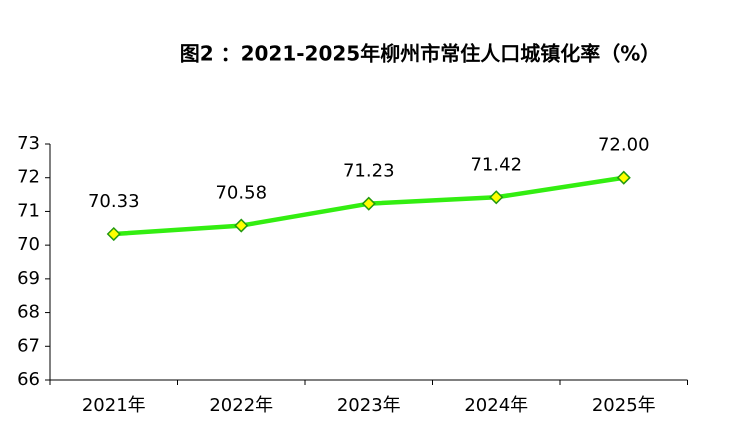 Image resolution: width=747 pixels, height=448 pixels. What do you see at coordinates (28, 379) in the screenshot?
I see `y-tick-label: 66` at bounding box center [28, 379].